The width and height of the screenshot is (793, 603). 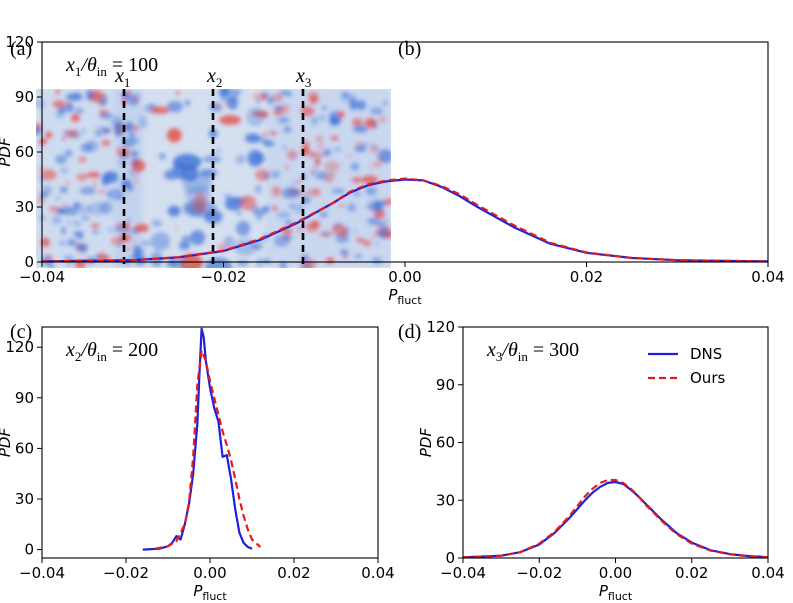 I want to click on chart-c-ylabel: PDF, so click(x=7, y=443).